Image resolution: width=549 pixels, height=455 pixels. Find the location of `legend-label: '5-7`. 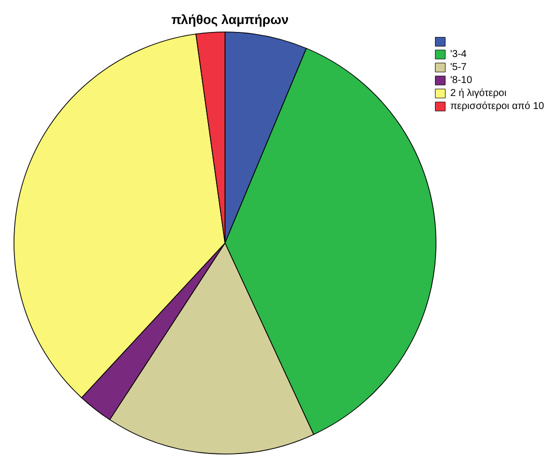

legend-label: '5-7 is located at coordinates (459, 67).